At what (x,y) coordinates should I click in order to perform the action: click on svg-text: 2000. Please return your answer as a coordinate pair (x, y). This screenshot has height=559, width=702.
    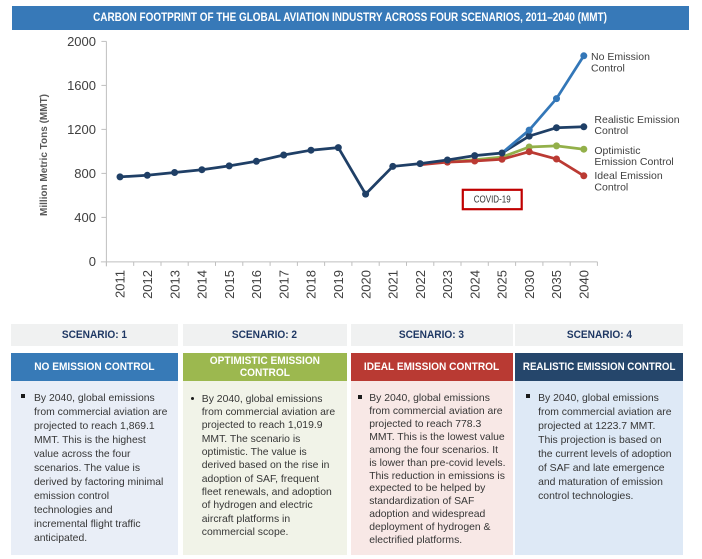
    Looking at the image, I should click on (81, 41).